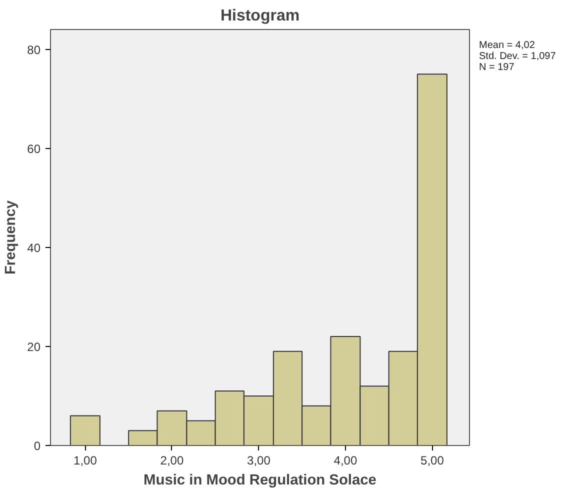 Image resolution: width=564 pixels, height=491 pixels. I want to click on text: Std. Dev. = 1,097, so click(517, 56).